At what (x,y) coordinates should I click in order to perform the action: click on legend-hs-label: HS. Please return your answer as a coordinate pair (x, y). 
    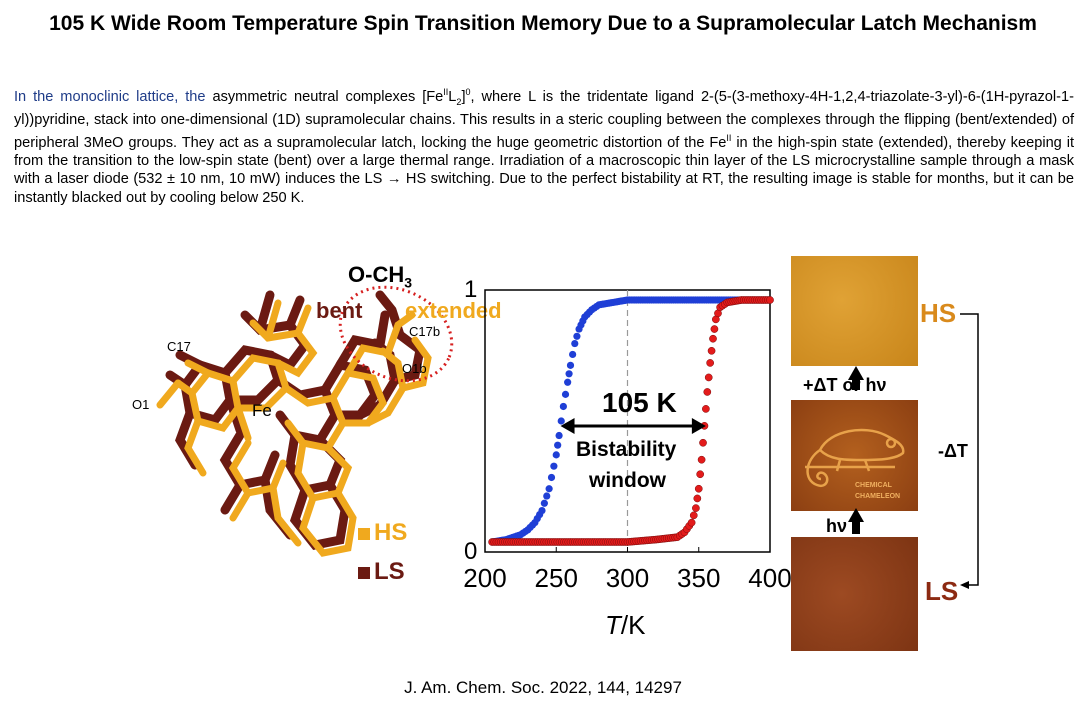
    Looking at the image, I should click on (391, 532).